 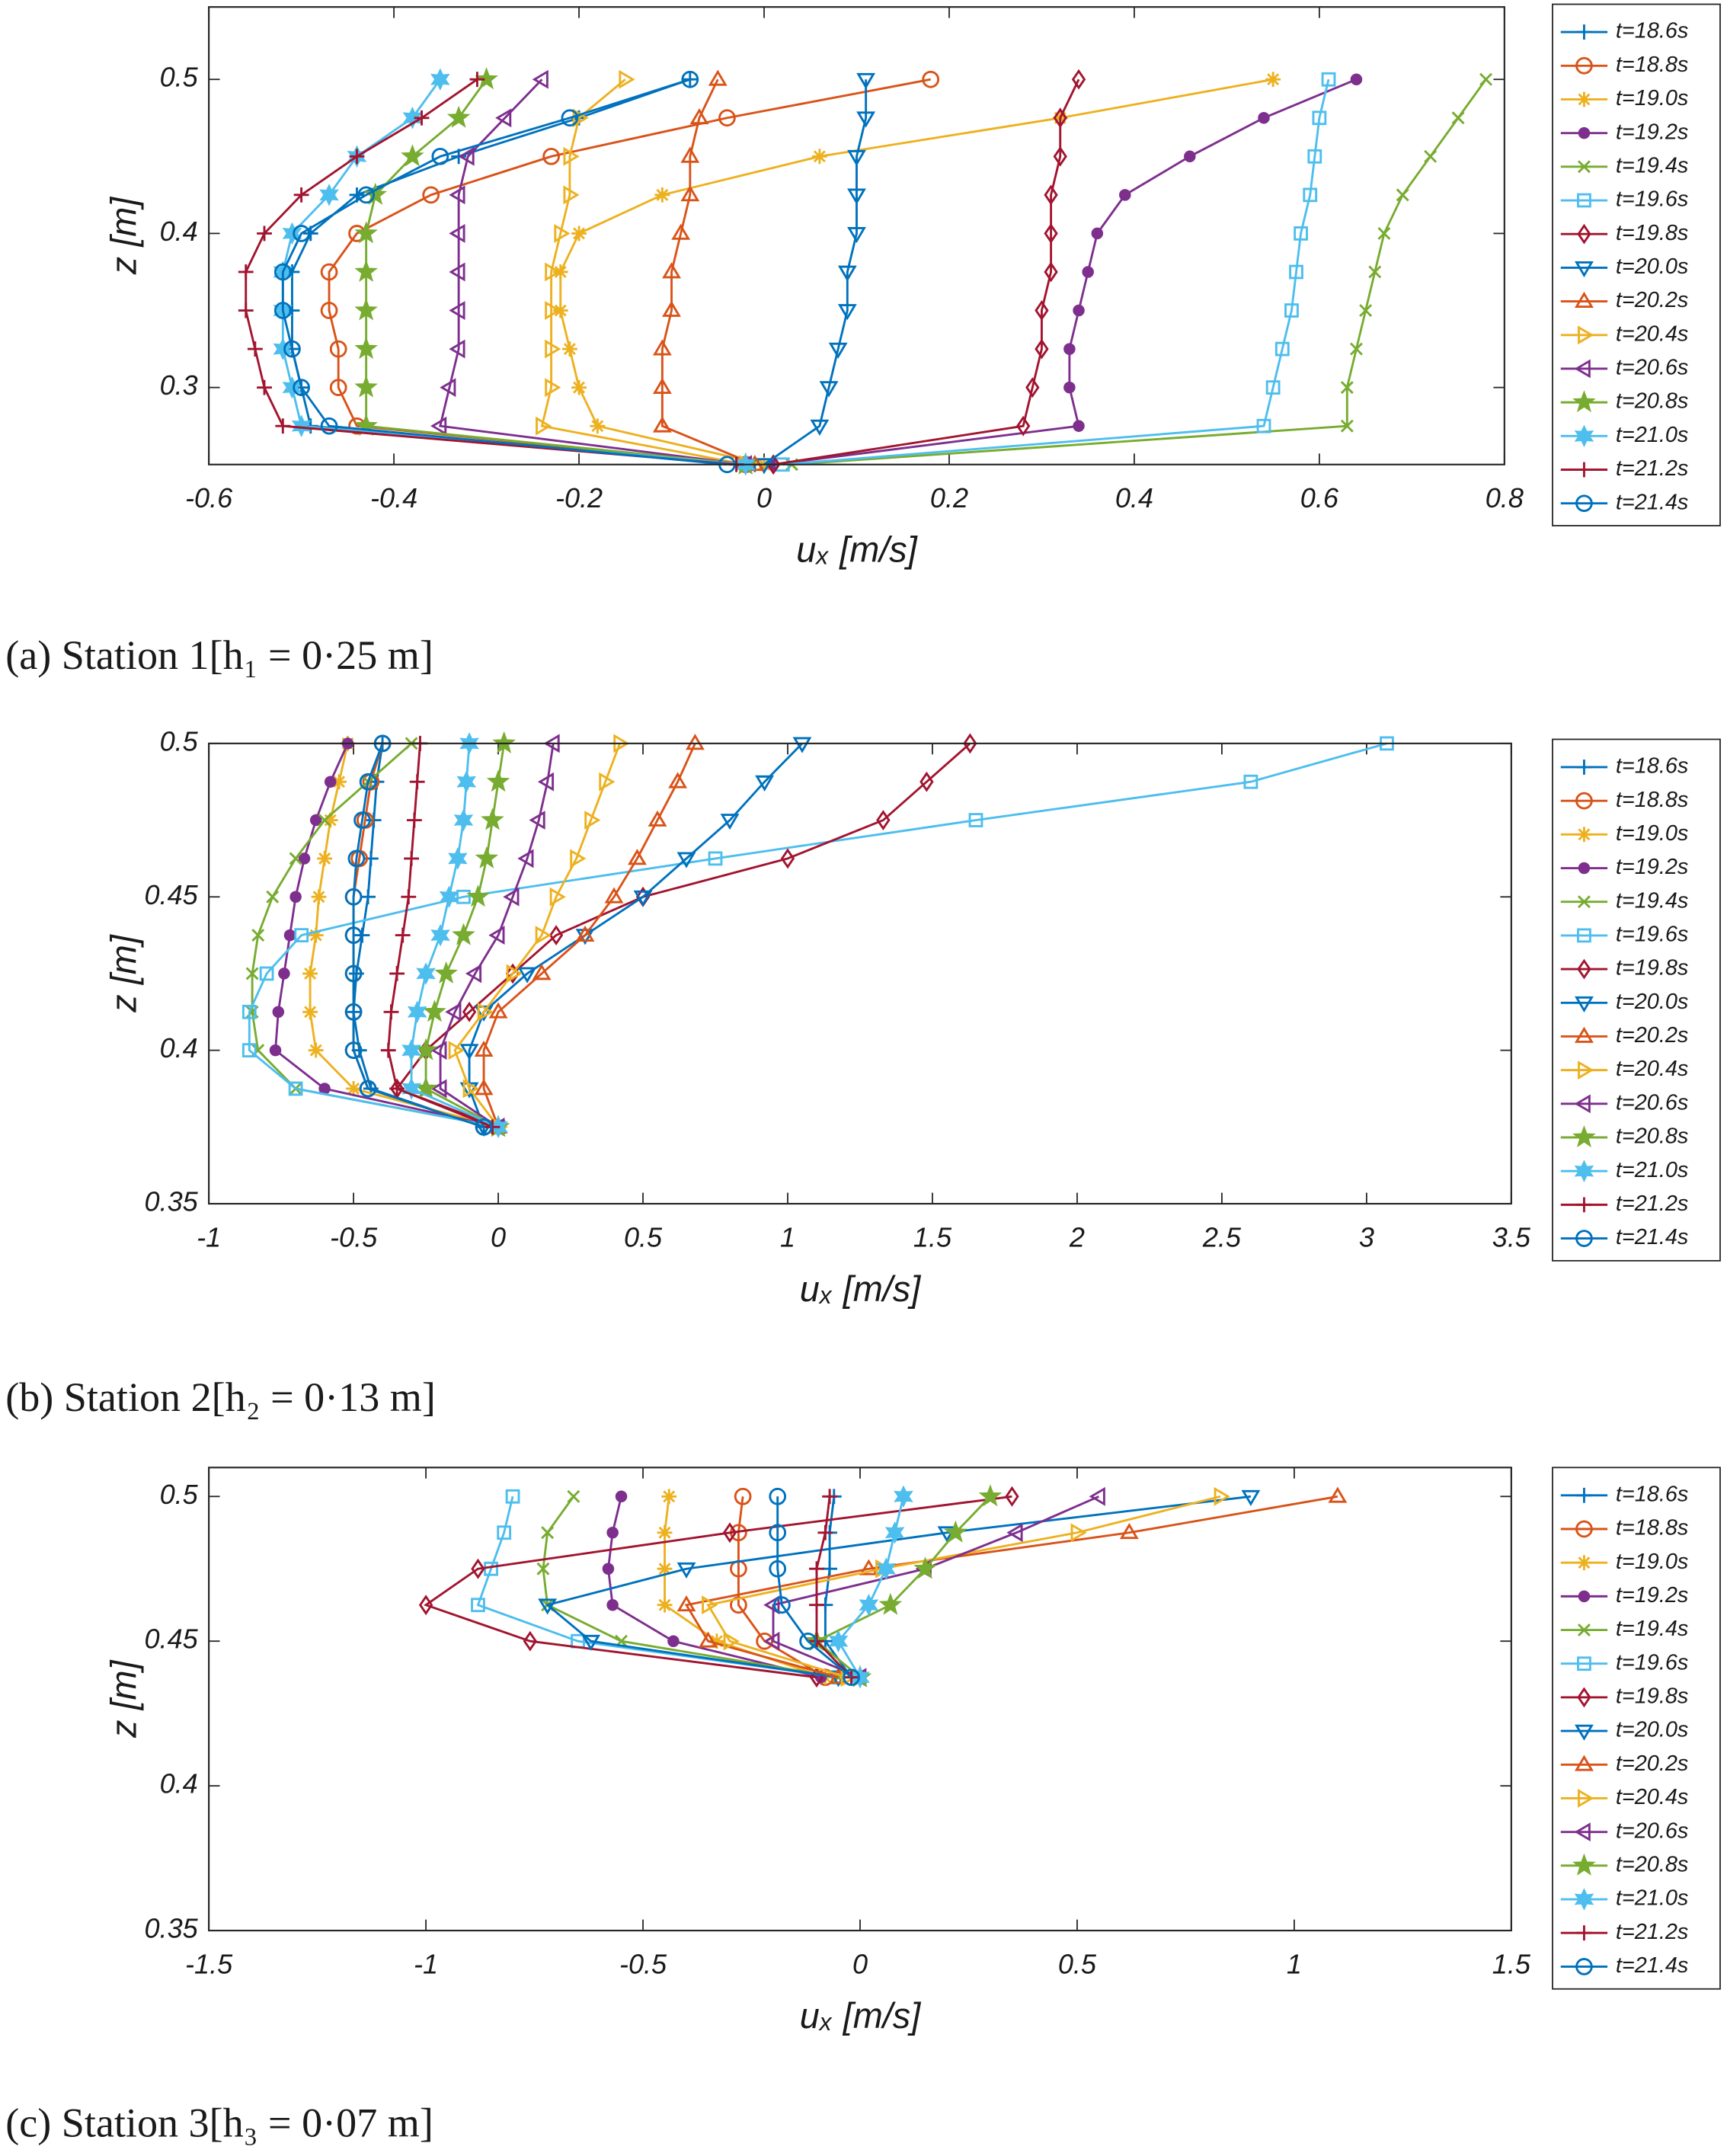 I want to click on legend-label: t=21.4s, so click(x=1652, y=502).